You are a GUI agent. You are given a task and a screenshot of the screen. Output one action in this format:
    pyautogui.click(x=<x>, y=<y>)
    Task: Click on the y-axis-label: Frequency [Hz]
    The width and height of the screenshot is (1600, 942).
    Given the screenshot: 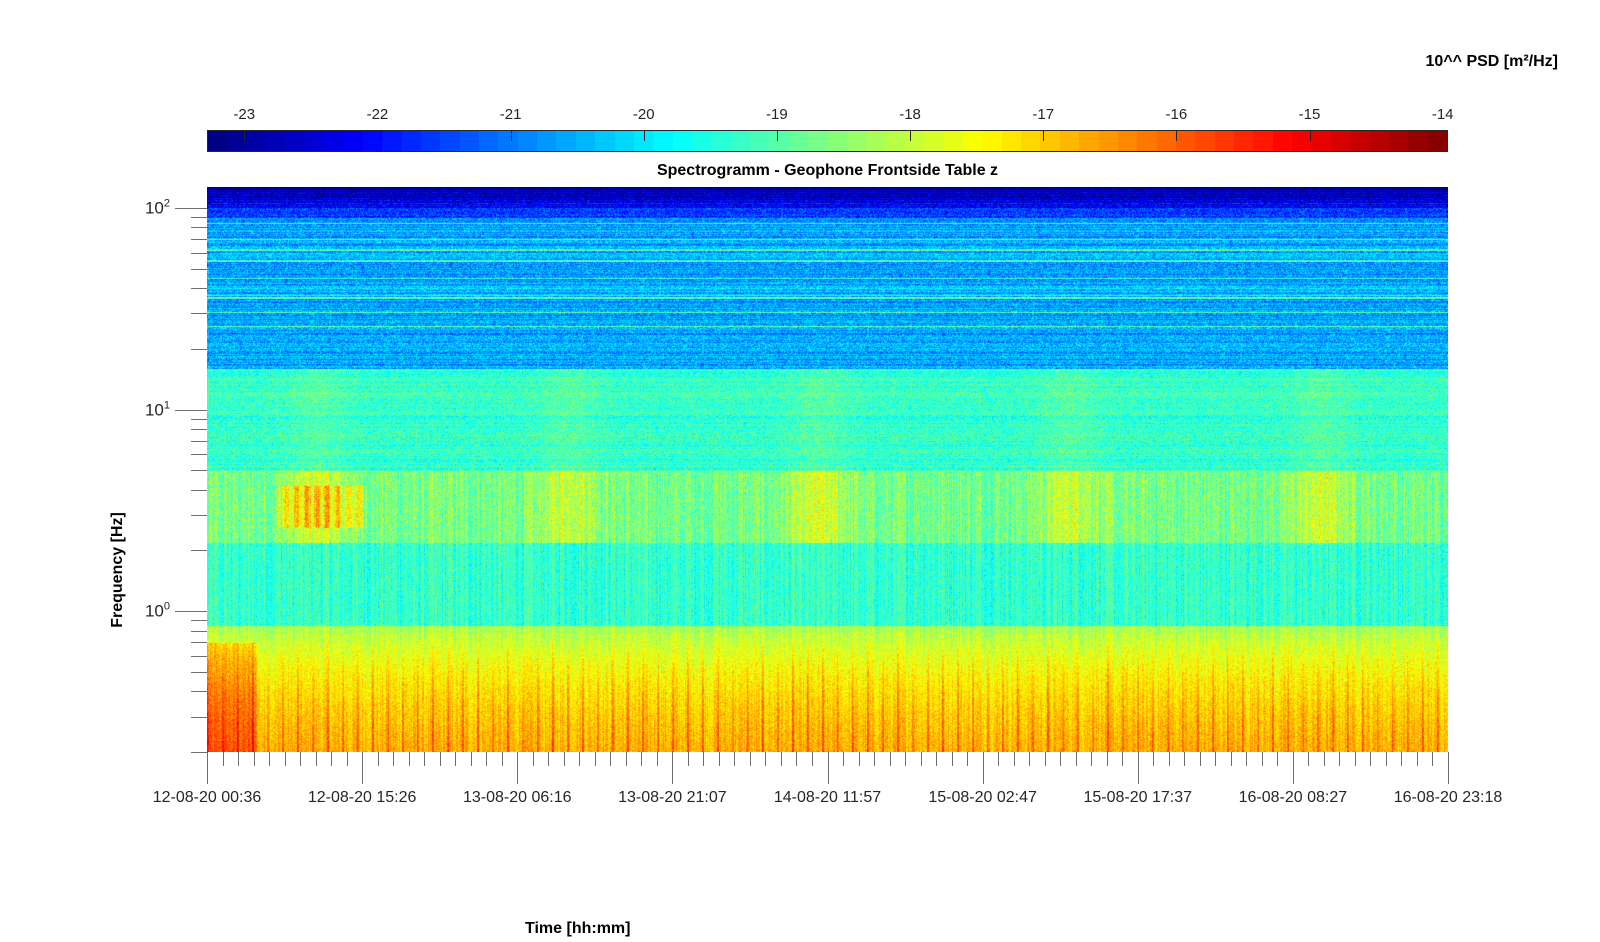 What is the action you would take?
    pyautogui.click(x=117, y=570)
    